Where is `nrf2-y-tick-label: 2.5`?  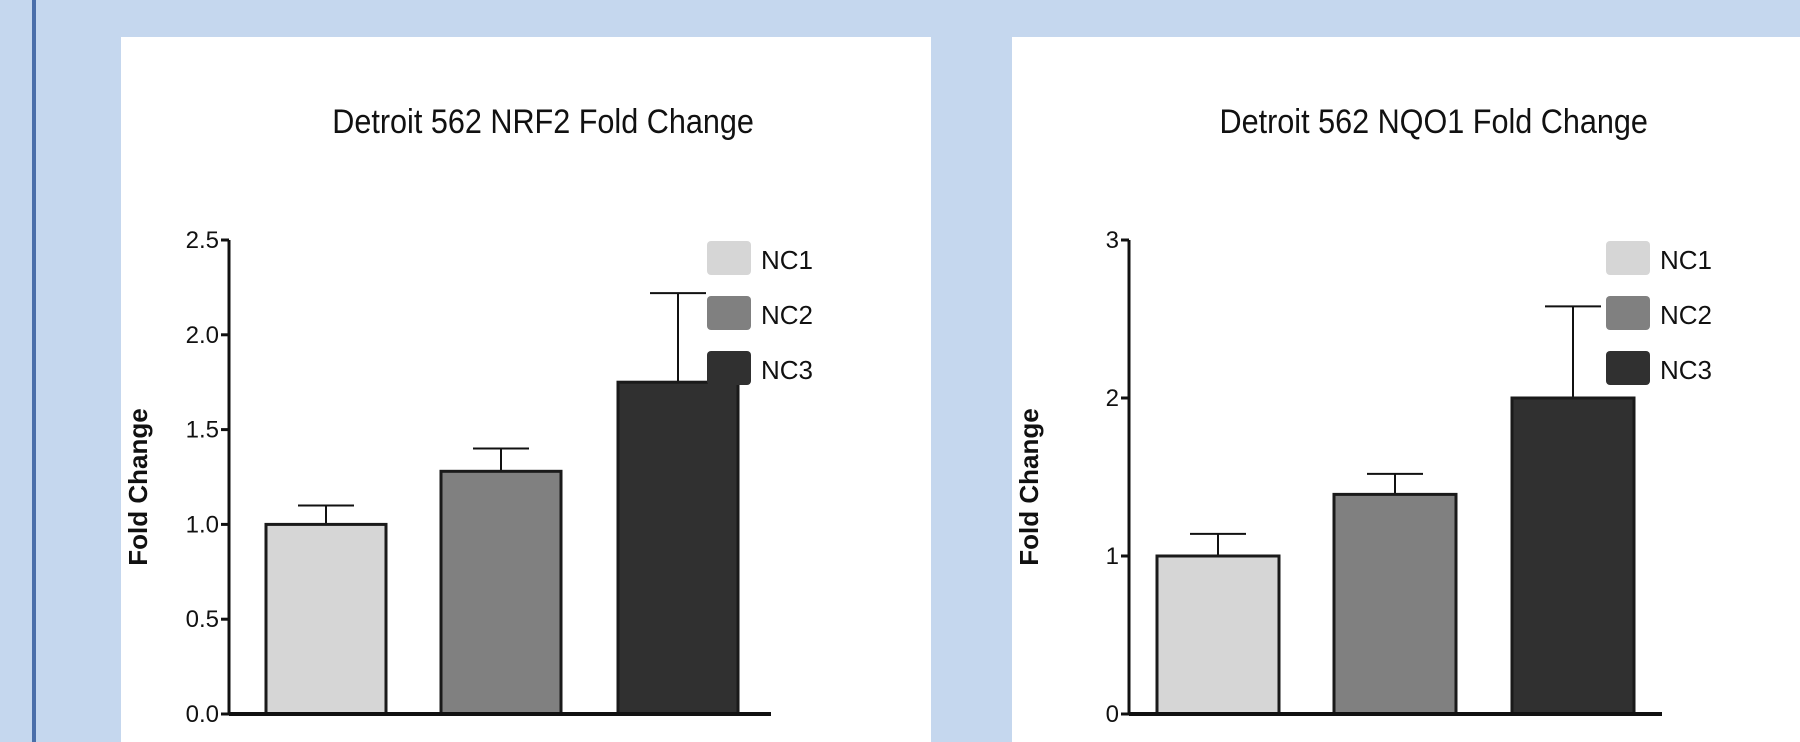 nrf2-y-tick-label: 2.5 is located at coordinates (202, 240).